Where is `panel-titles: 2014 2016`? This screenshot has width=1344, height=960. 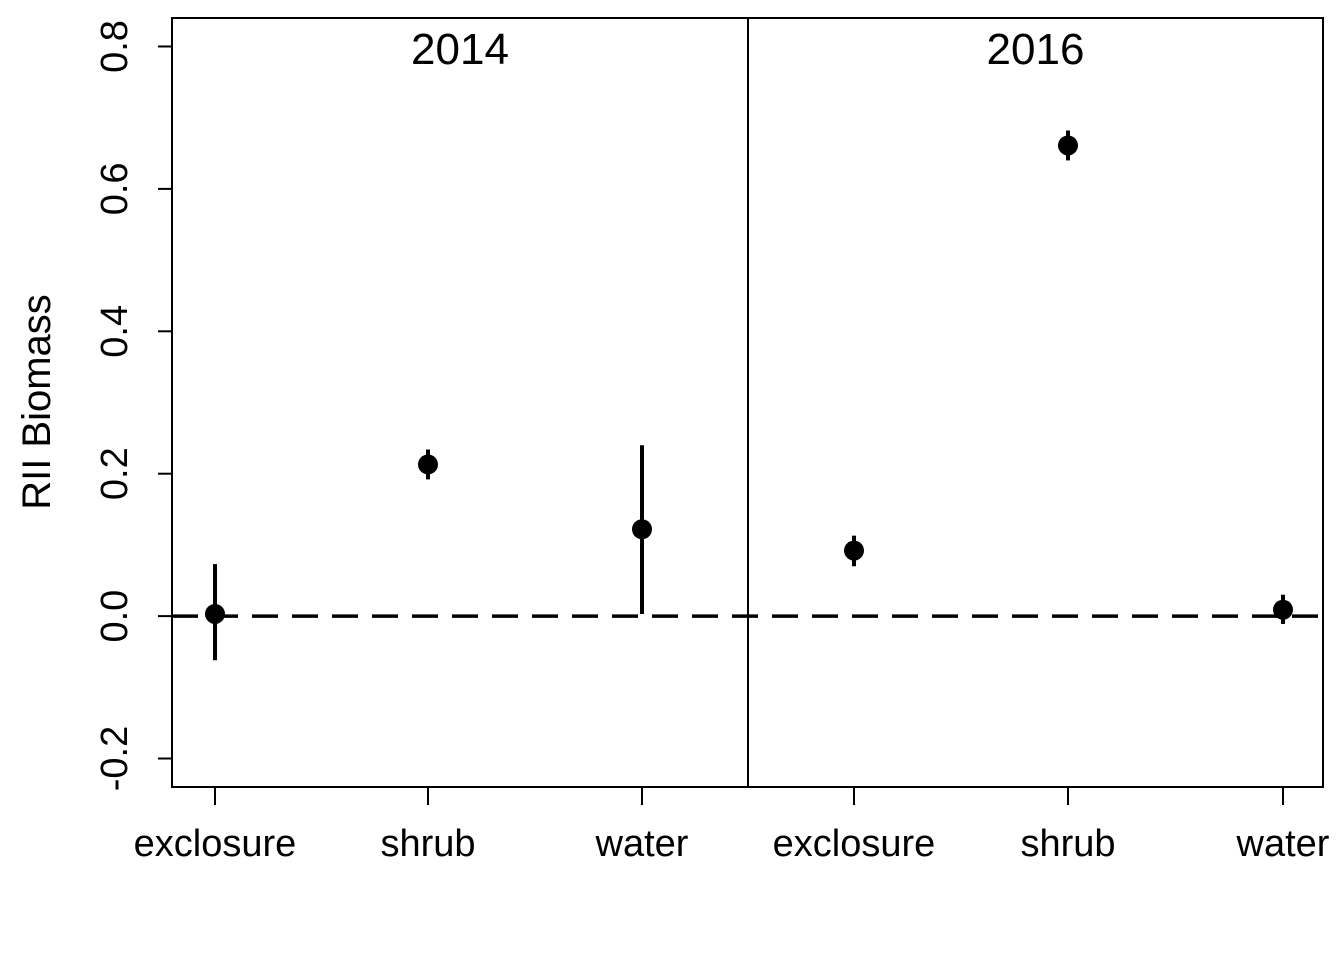 panel-titles: 2014 2016 is located at coordinates (747, 49).